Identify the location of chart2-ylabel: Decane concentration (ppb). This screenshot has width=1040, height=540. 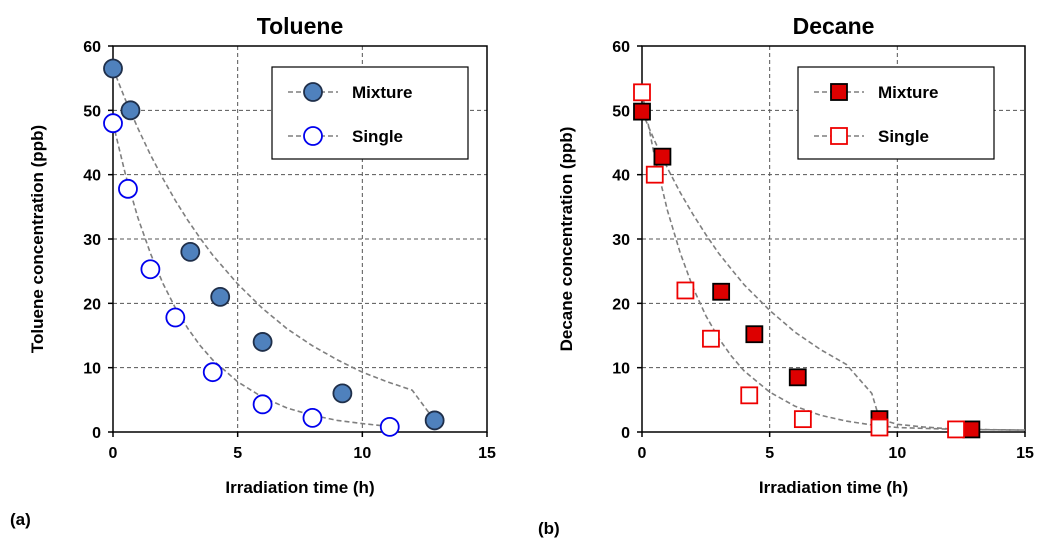
(566, 239).